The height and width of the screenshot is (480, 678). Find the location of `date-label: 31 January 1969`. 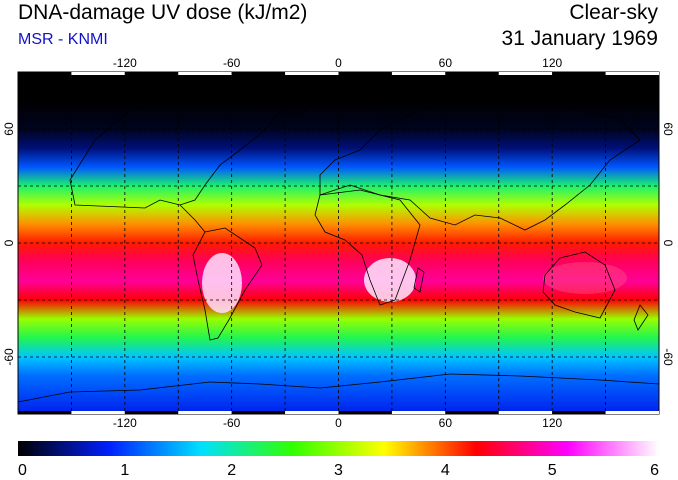

date-label: 31 January 1969 is located at coordinates (579, 38).